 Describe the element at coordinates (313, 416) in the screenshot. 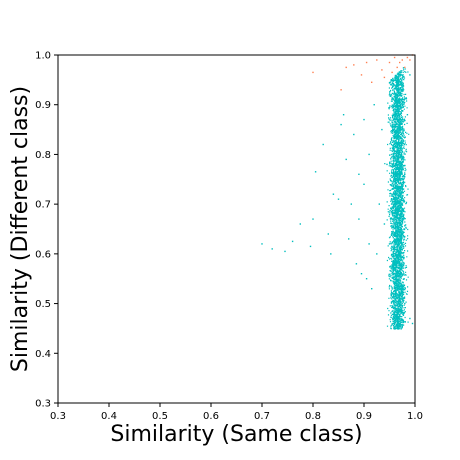

I see `x-tick-label: 0.8` at that location.